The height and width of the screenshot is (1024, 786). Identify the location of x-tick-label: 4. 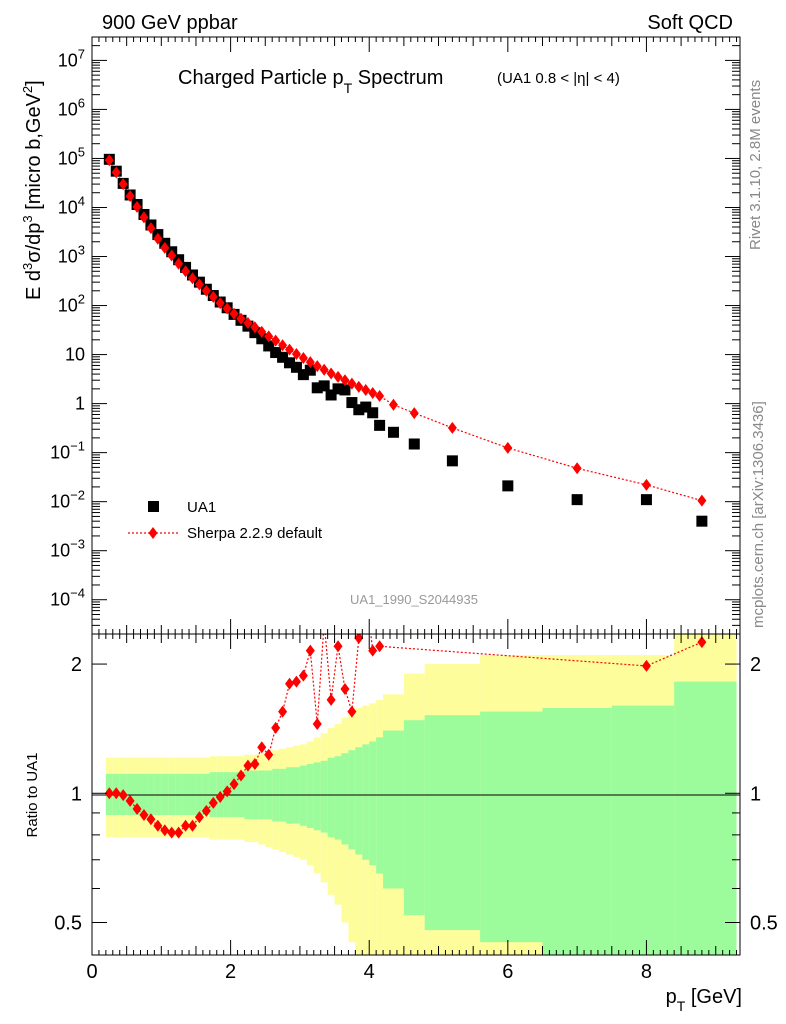
(369, 972).